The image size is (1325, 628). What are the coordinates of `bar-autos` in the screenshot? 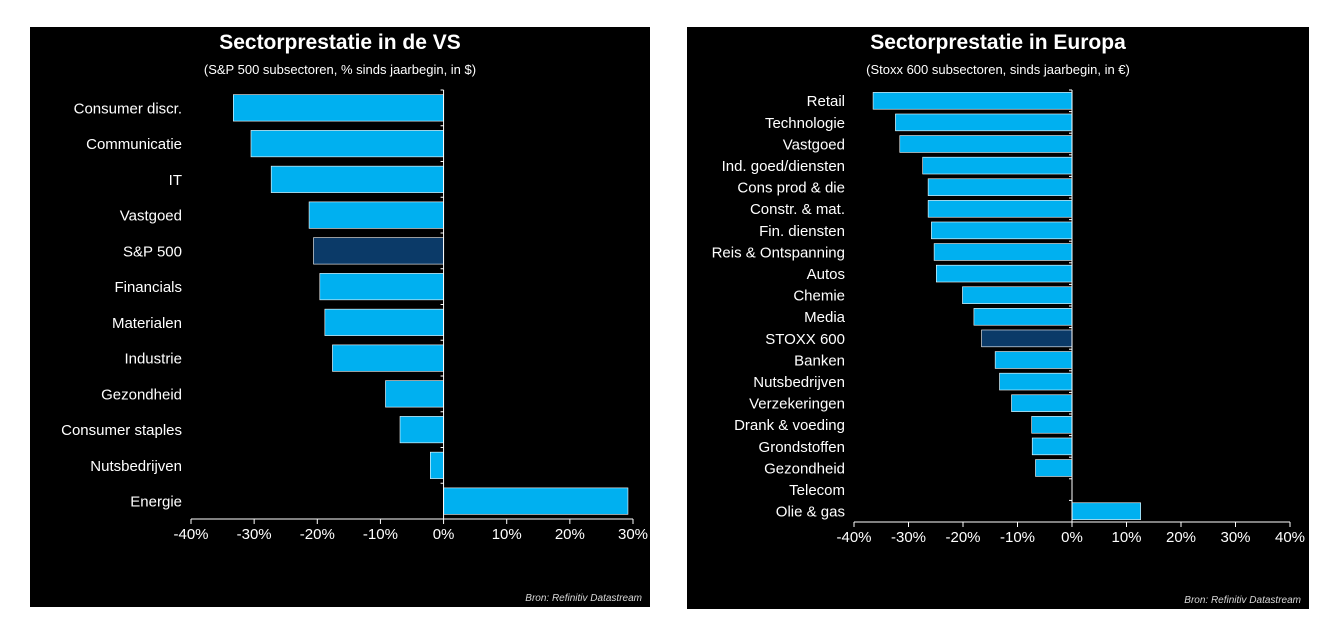 It's located at (1004, 273).